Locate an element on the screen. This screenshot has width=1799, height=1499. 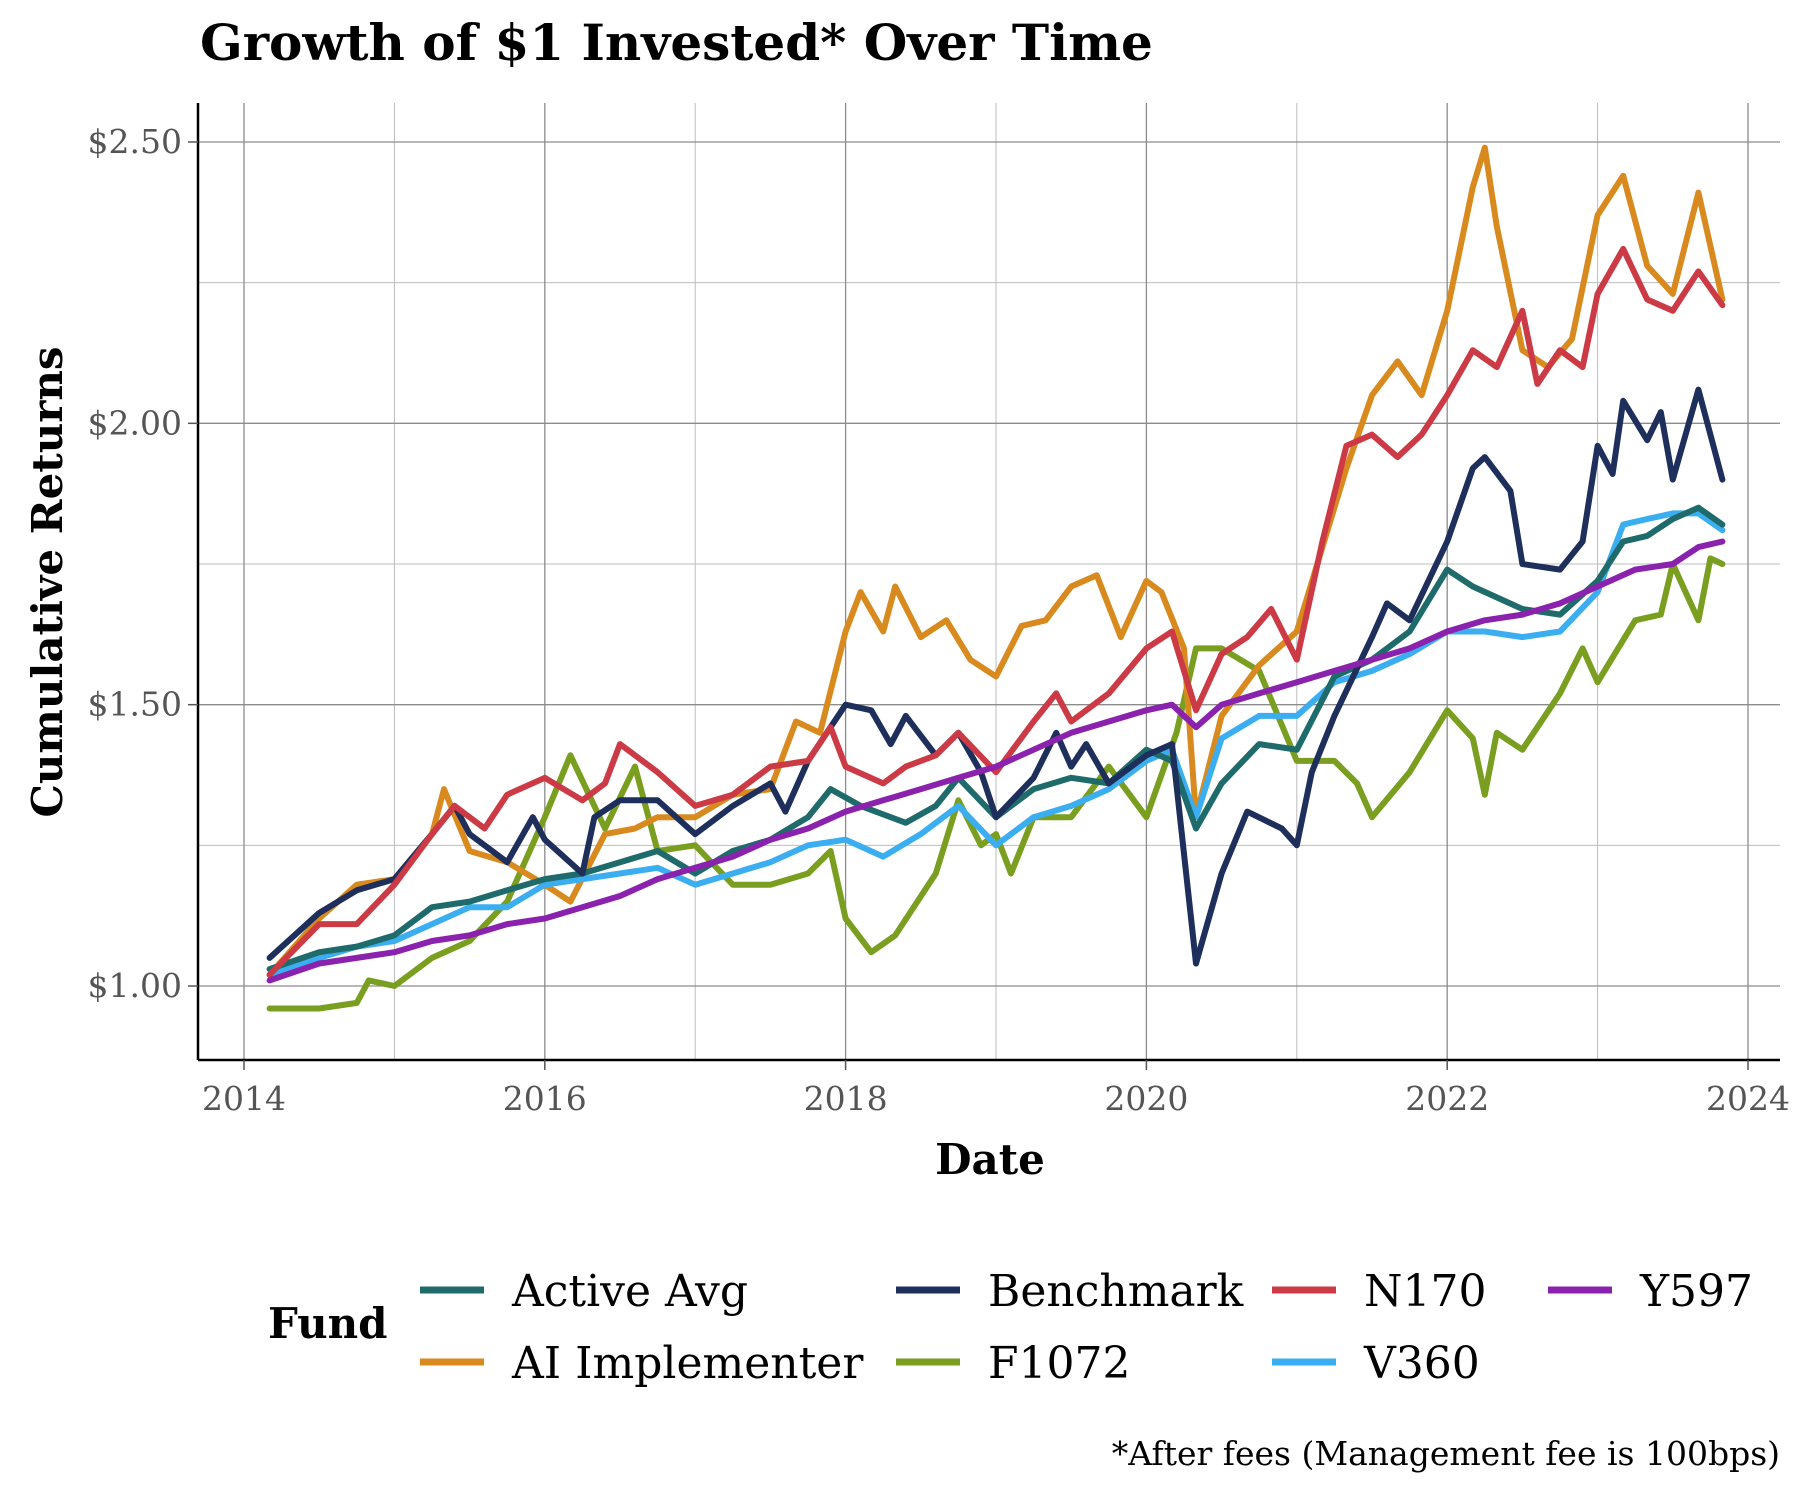
y-axis-ticks: $1.00 $1.50 $2.00 $2.50 is located at coordinates (143, 563).